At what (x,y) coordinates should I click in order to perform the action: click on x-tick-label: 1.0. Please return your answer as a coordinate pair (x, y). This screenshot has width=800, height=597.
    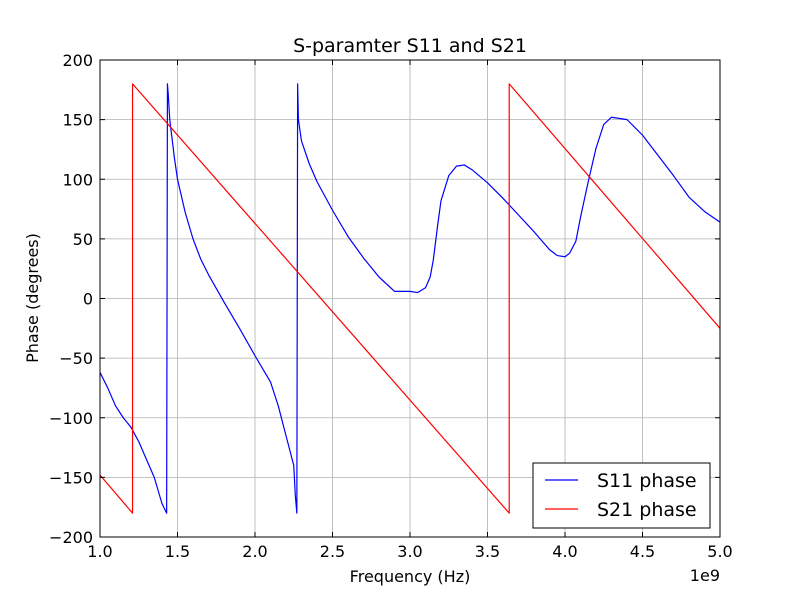
    Looking at the image, I should click on (99, 551).